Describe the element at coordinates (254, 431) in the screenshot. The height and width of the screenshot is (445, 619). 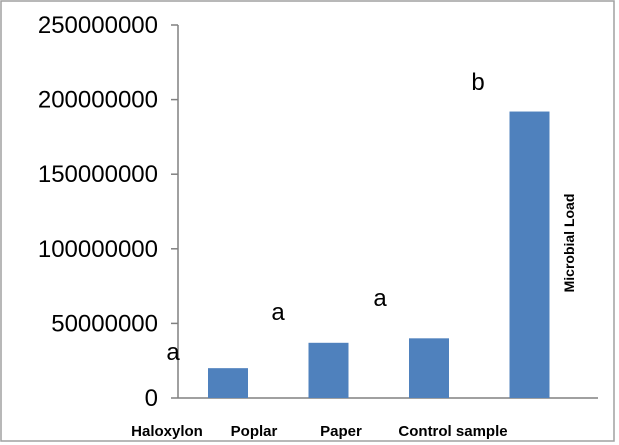
I see `x-category-label: Poplar` at that location.